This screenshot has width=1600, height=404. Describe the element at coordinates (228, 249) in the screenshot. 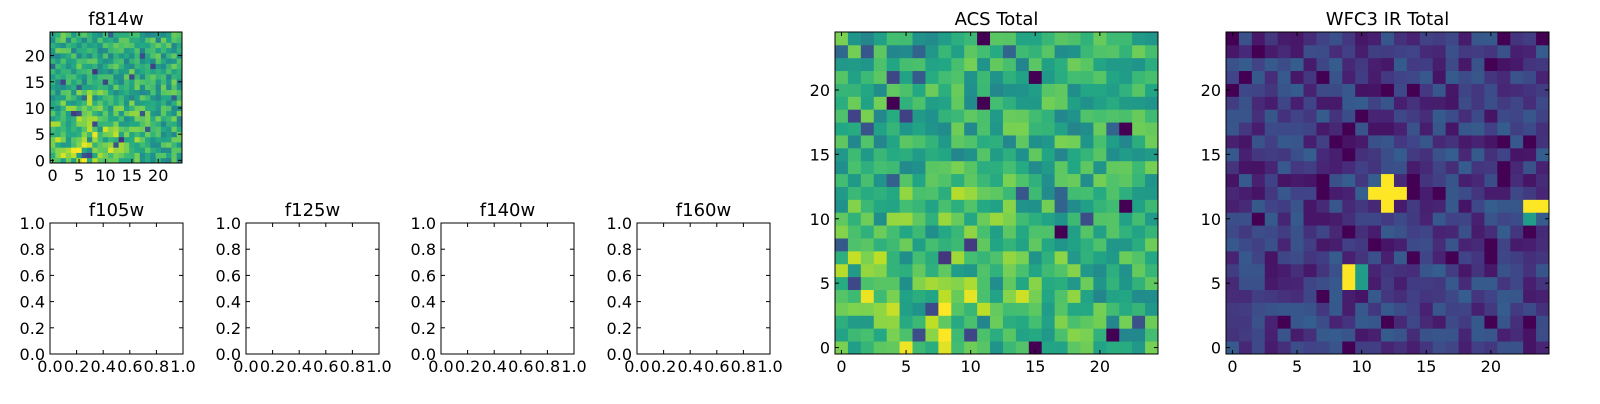

I see `y-tick-label: 0.8` at that location.